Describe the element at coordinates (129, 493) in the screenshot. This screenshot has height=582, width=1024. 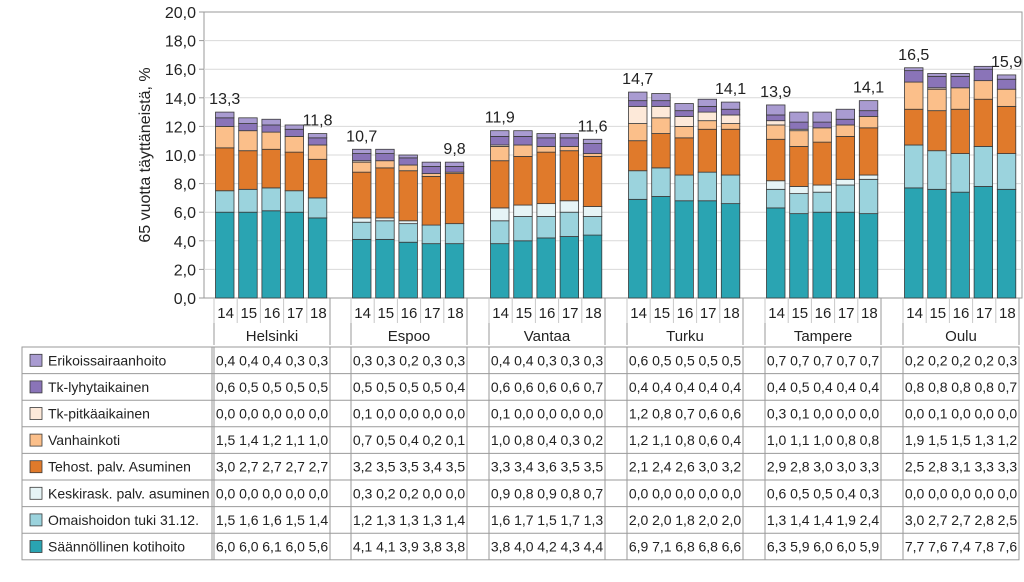
I see `legend-label: Keskirask. palv. asuminen` at that location.